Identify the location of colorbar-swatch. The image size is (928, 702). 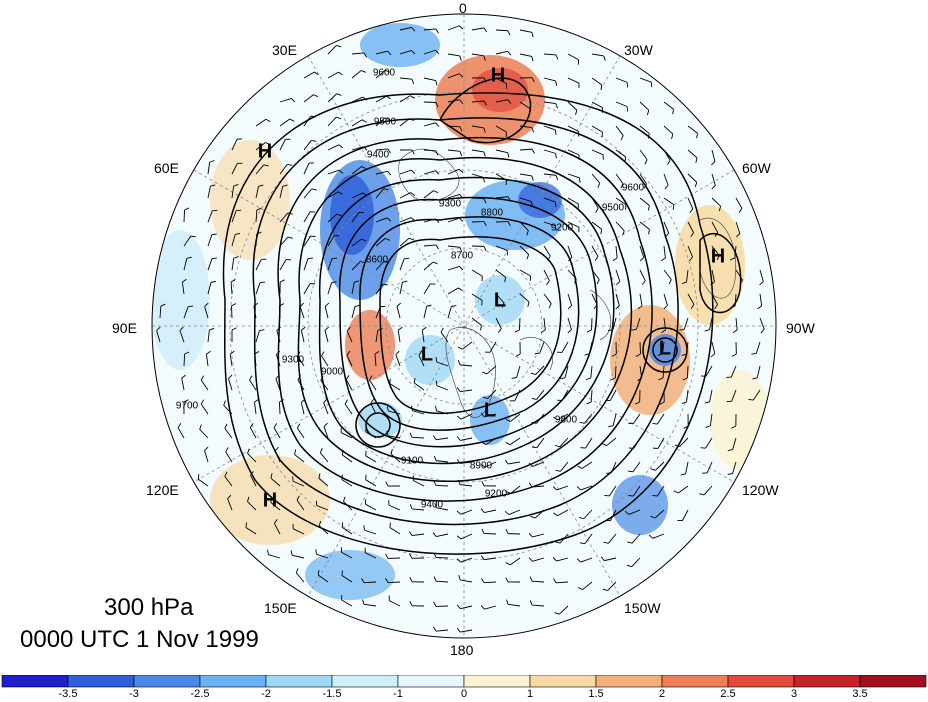
(629, 681).